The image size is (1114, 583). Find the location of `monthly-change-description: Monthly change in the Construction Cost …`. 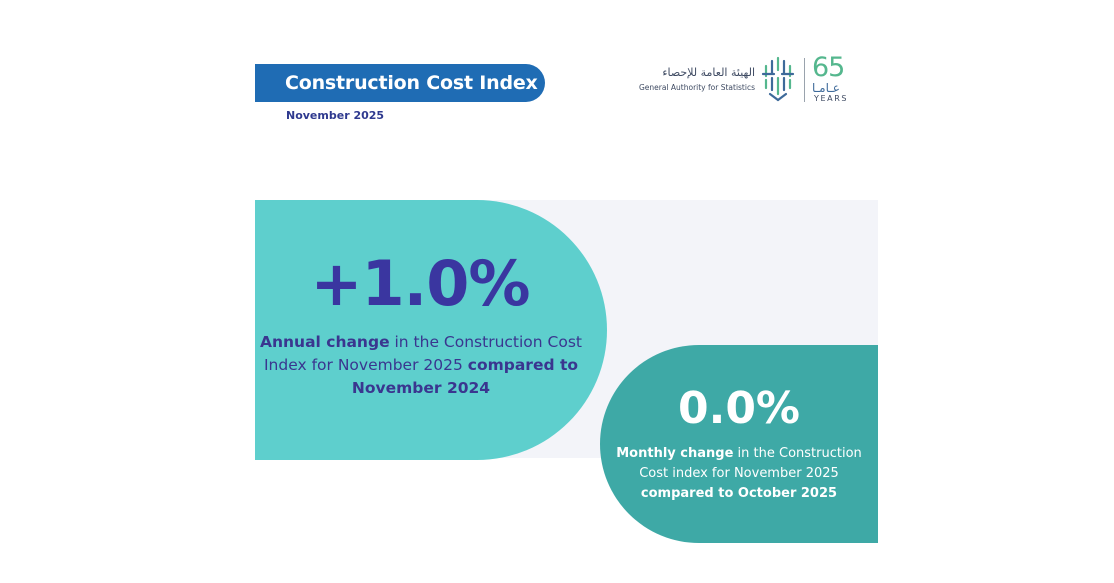

monthly-change-description: Monthly change in the Construction Cost … is located at coordinates (739, 474).